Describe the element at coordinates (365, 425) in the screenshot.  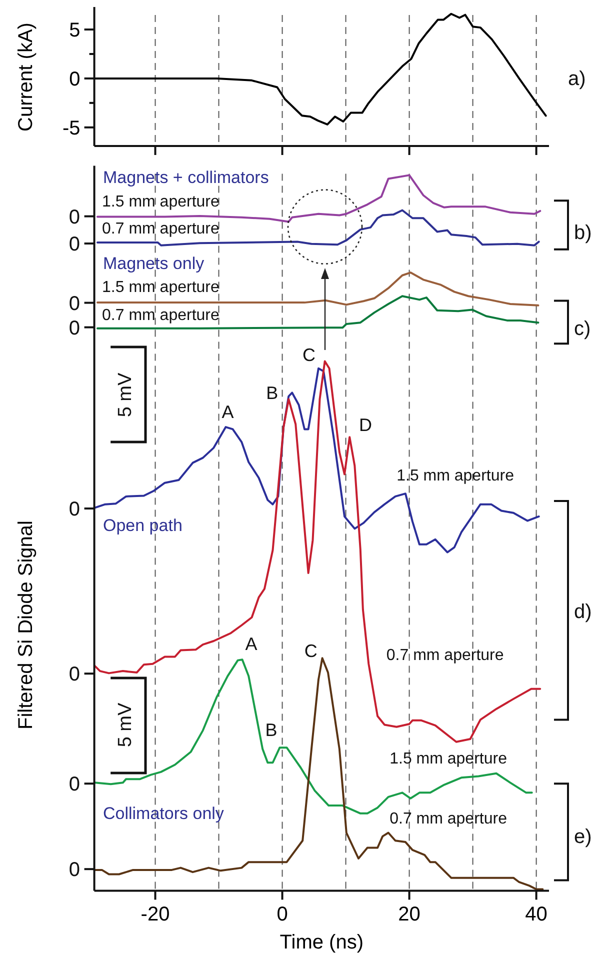
I see `annotation: D` at that location.